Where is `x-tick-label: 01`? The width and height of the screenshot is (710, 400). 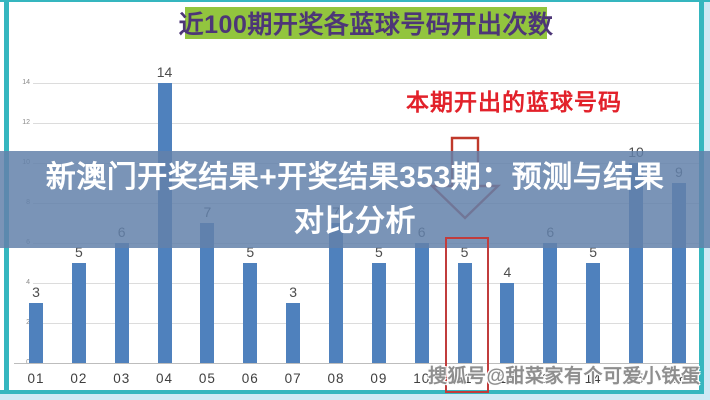
x-tick-label: 01 is located at coordinates (36, 378).